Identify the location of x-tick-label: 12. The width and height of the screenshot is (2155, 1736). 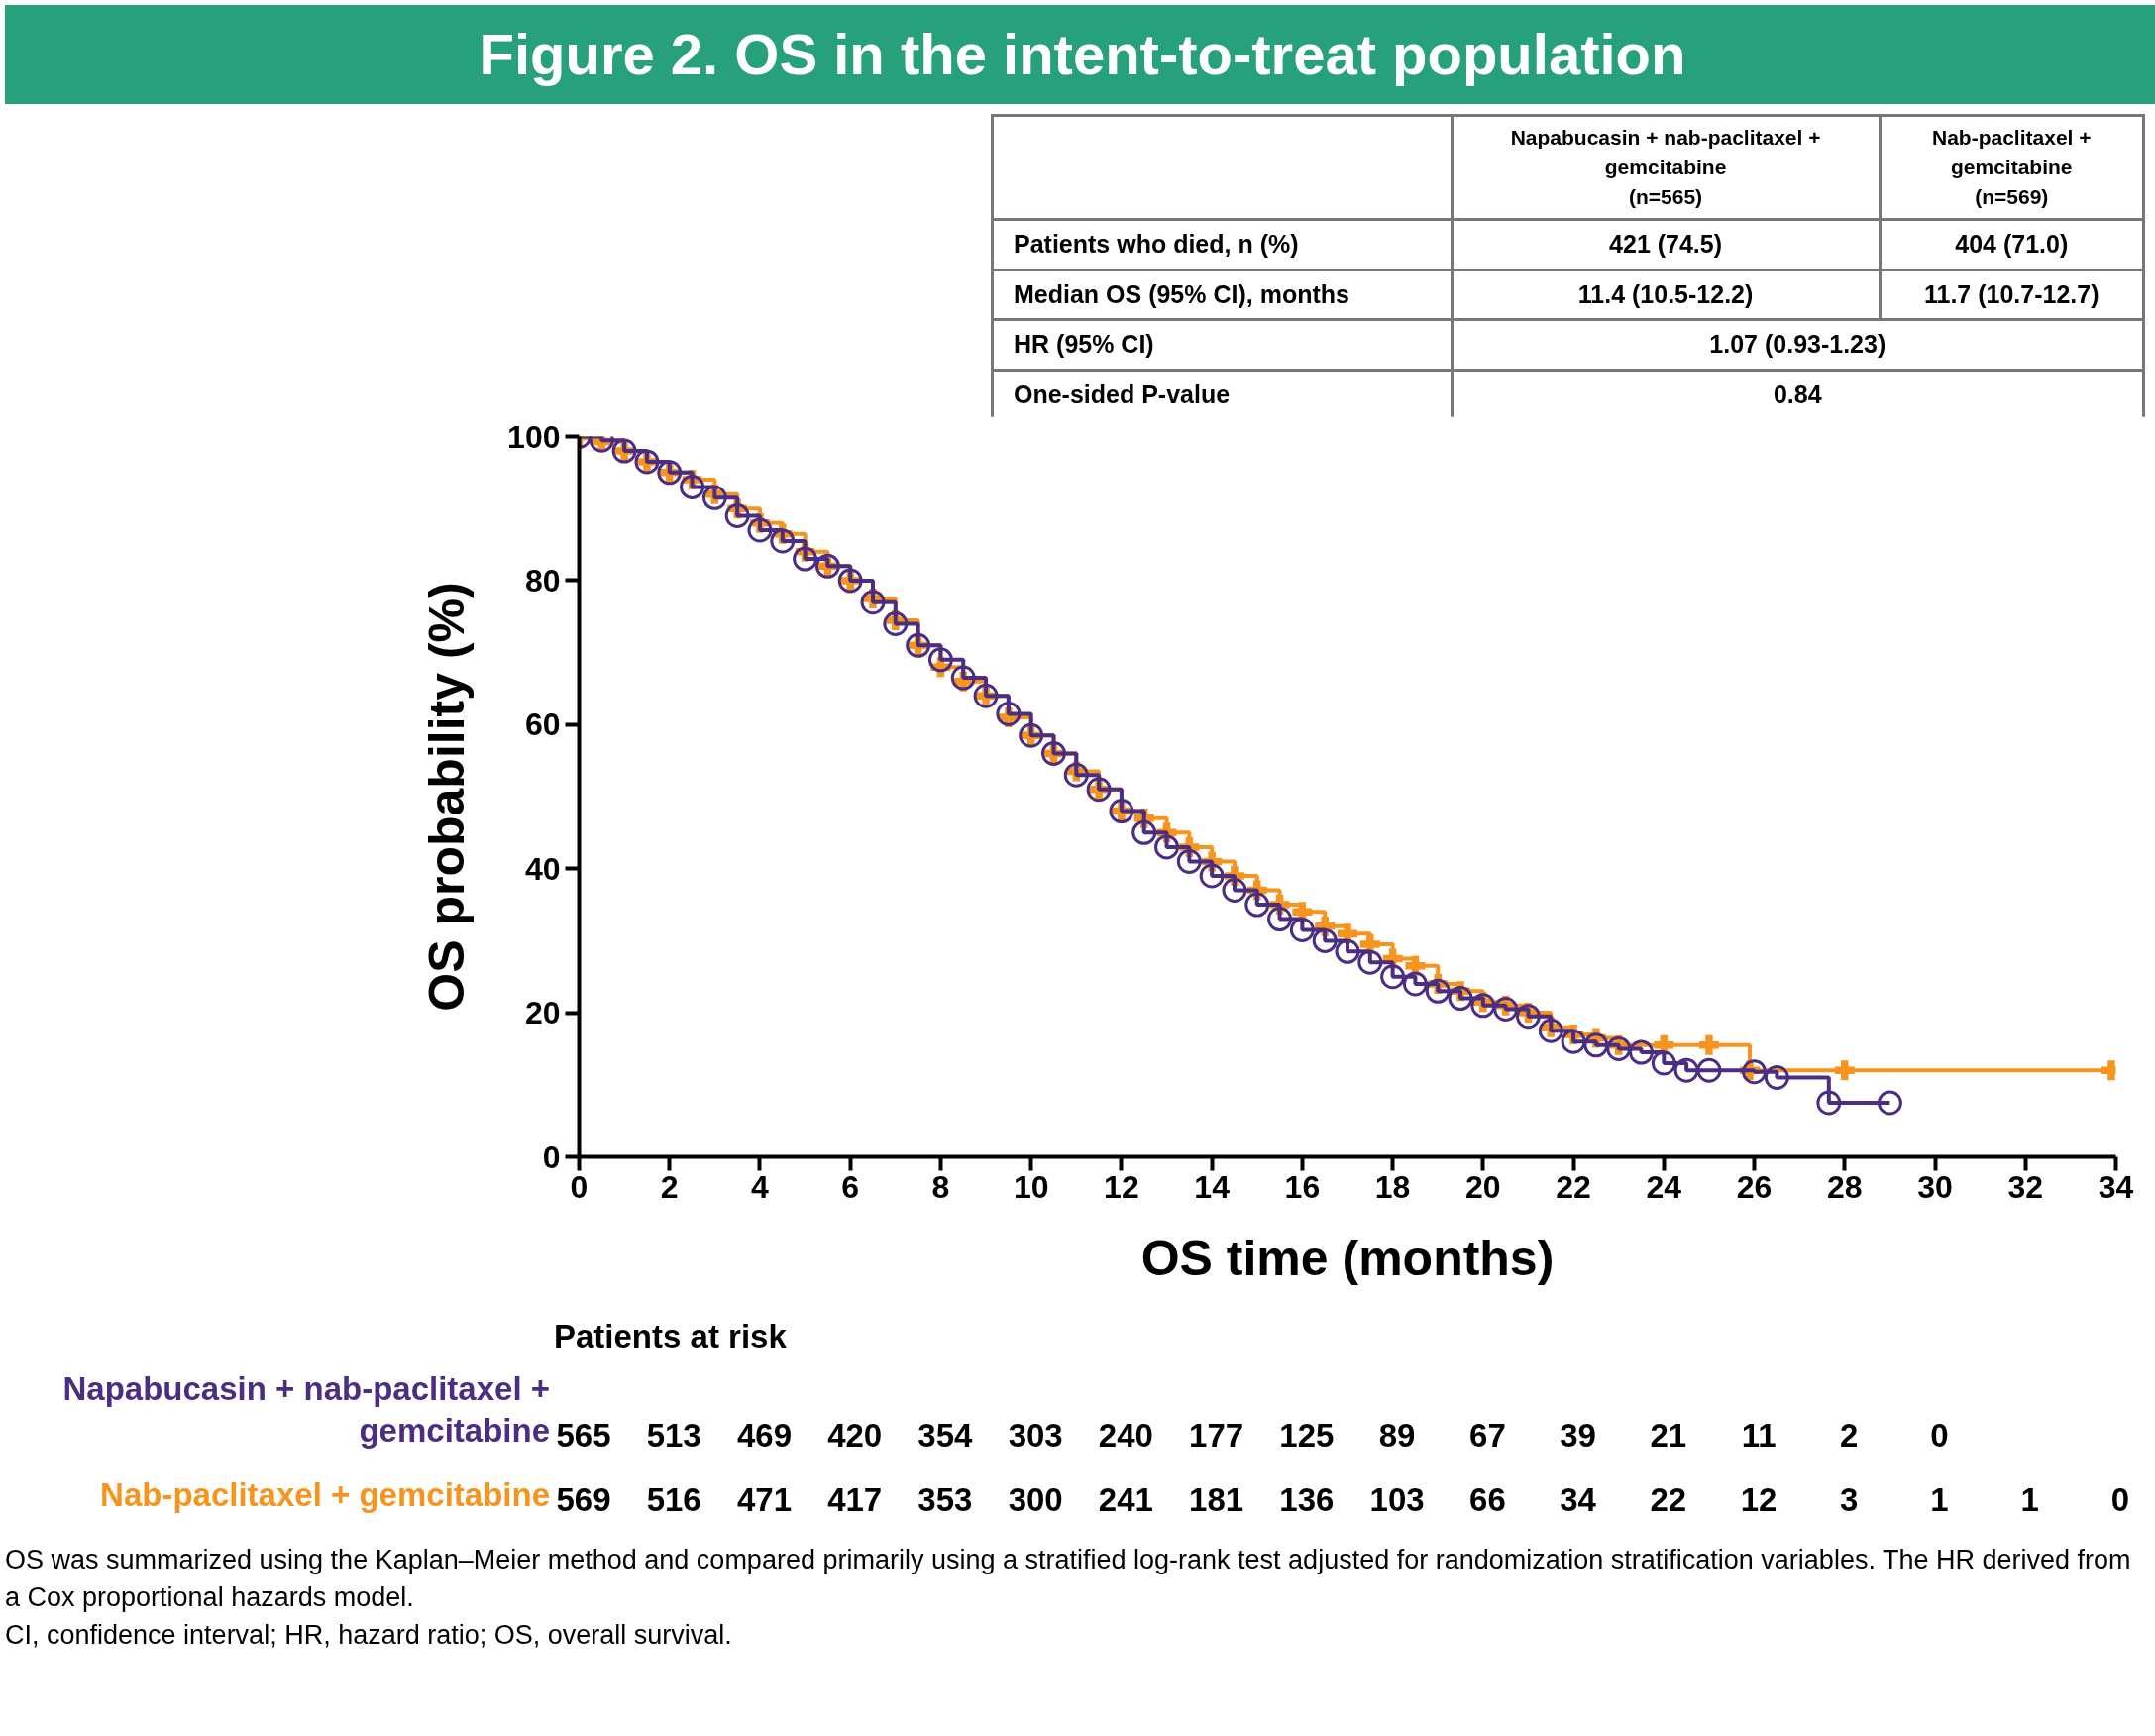
(1121, 1186).